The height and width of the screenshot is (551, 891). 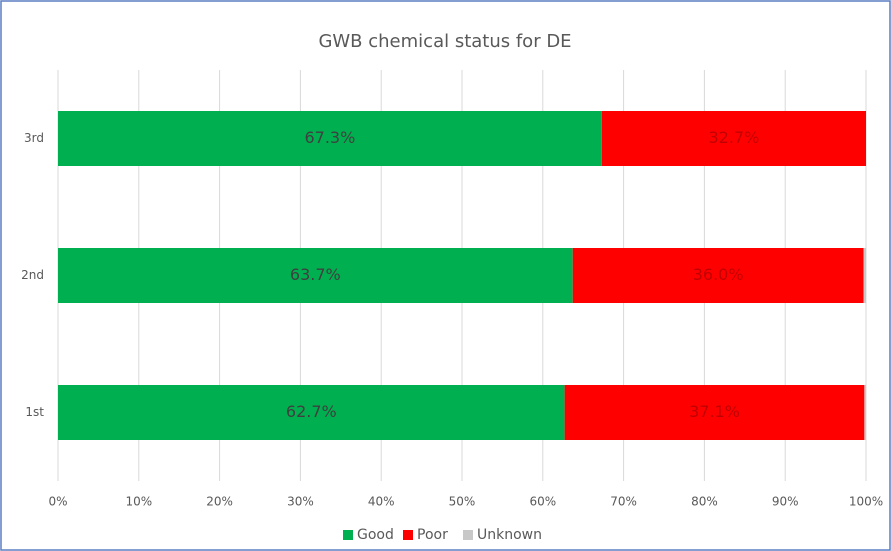 What do you see at coordinates (34, 412) in the screenshot?
I see `y-tick-label: 1st` at bounding box center [34, 412].